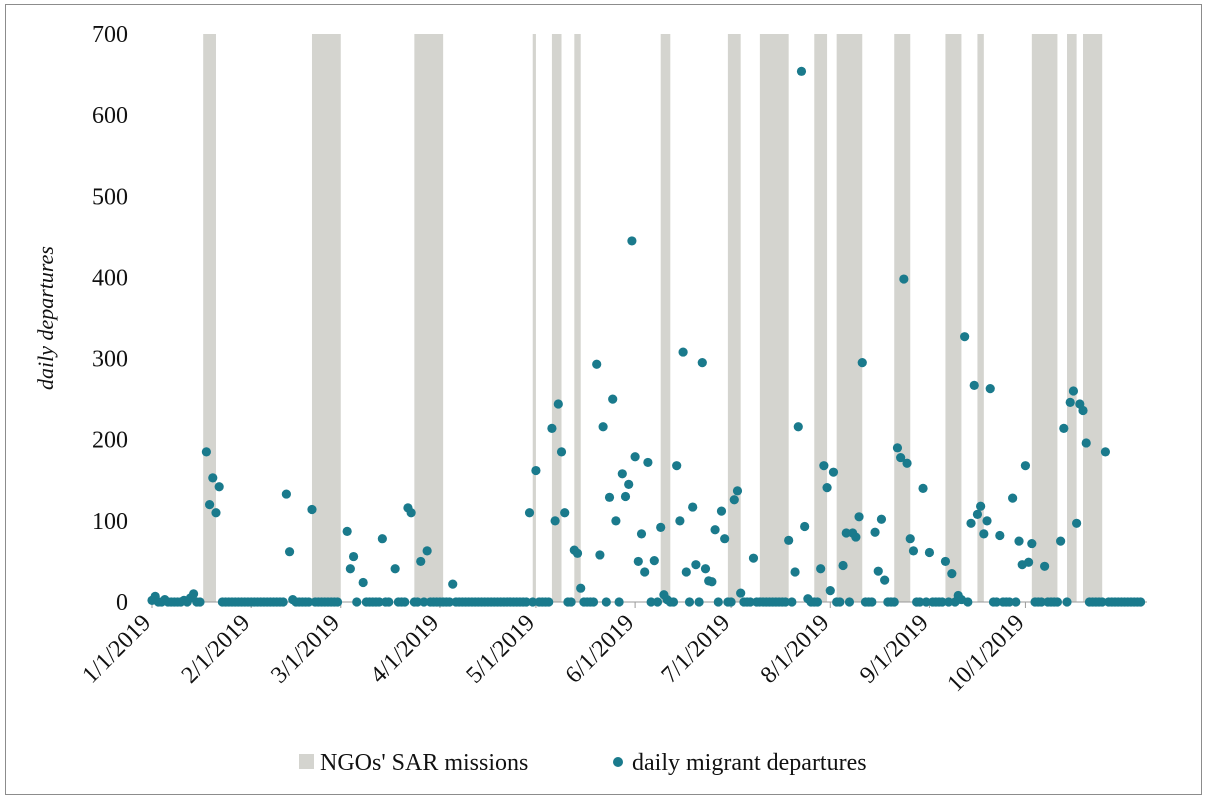  Describe the element at coordinates (305, 649) in the screenshot. I see `x-tick-label: 3/1/2019` at that location.